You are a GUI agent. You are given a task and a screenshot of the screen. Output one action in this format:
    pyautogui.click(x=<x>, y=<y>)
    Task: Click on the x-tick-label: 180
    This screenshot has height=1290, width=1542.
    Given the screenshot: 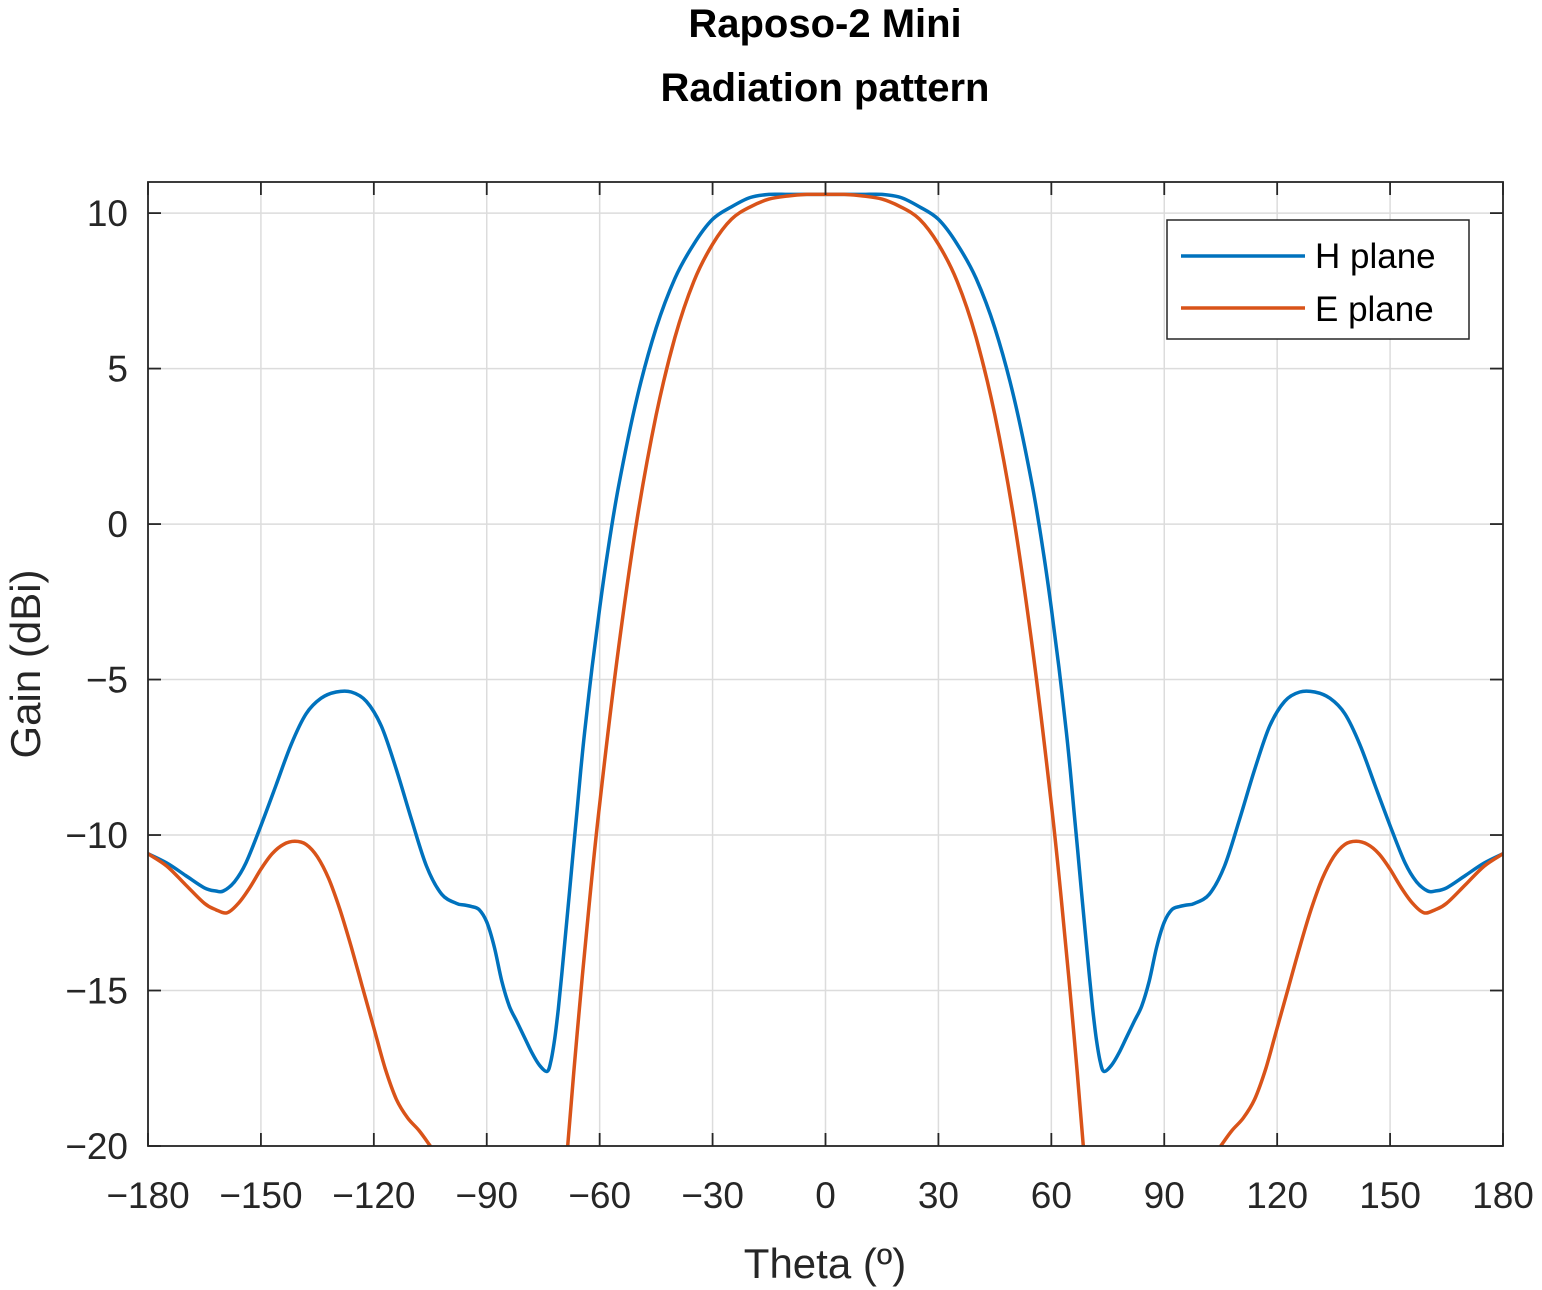 What is the action you would take?
    pyautogui.click(x=1503, y=1195)
    